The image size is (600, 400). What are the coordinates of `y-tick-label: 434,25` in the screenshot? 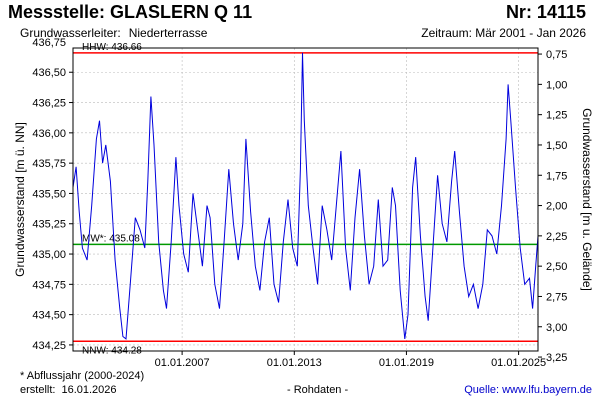 It's located at (49, 346).